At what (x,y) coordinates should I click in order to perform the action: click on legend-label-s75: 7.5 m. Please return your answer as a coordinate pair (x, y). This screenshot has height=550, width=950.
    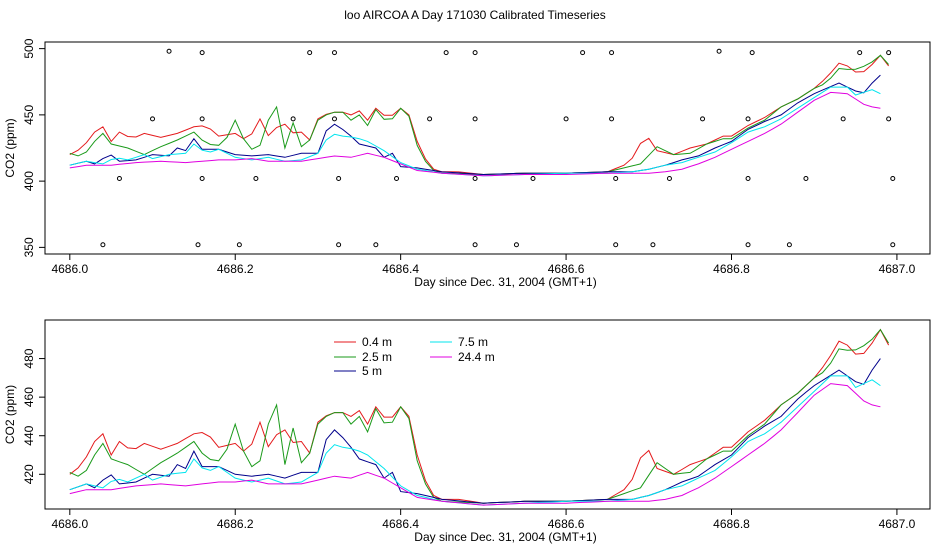
    Looking at the image, I should click on (473, 342).